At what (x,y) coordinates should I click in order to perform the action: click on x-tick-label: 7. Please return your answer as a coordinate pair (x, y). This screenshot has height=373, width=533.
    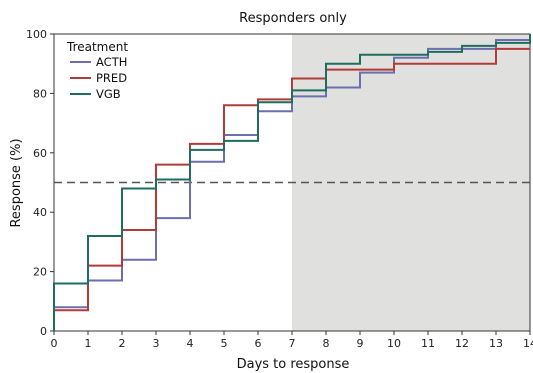
    Looking at the image, I should click on (292, 343).